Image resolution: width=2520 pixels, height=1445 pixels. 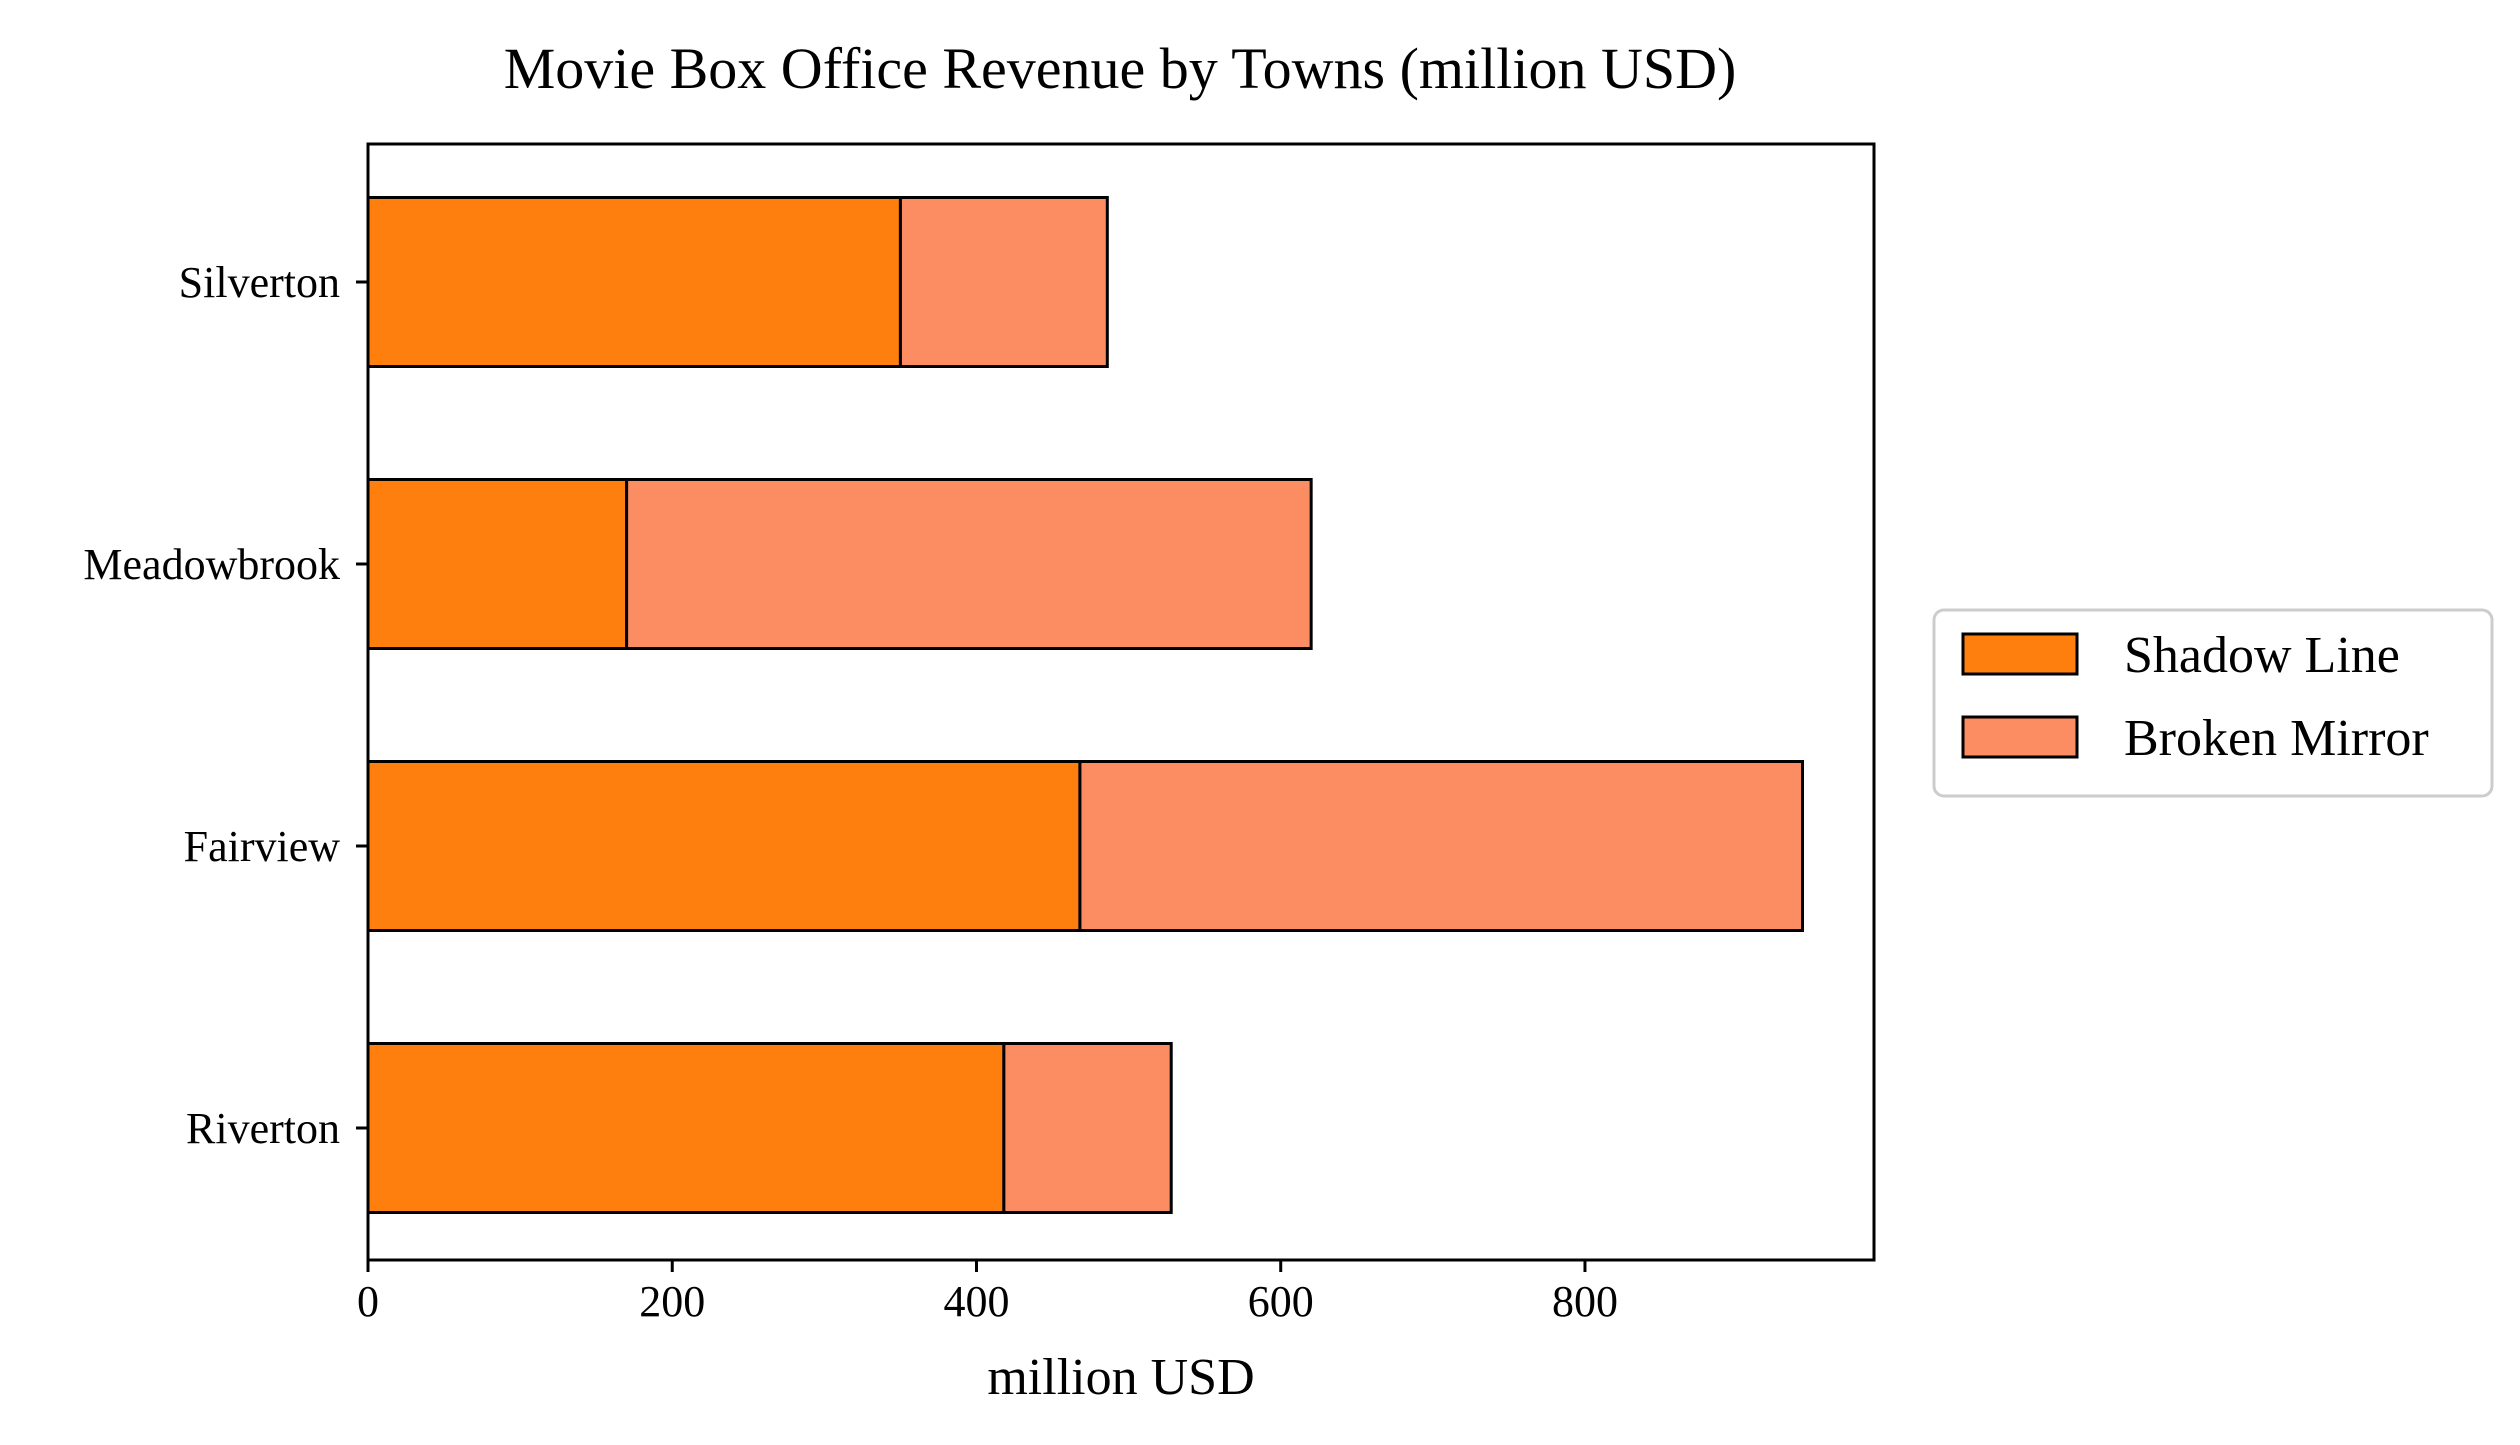 What do you see at coordinates (2276, 738) in the screenshot?
I see `legend-label-broken-mirror: Broken Mirror` at bounding box center [2276, 738].